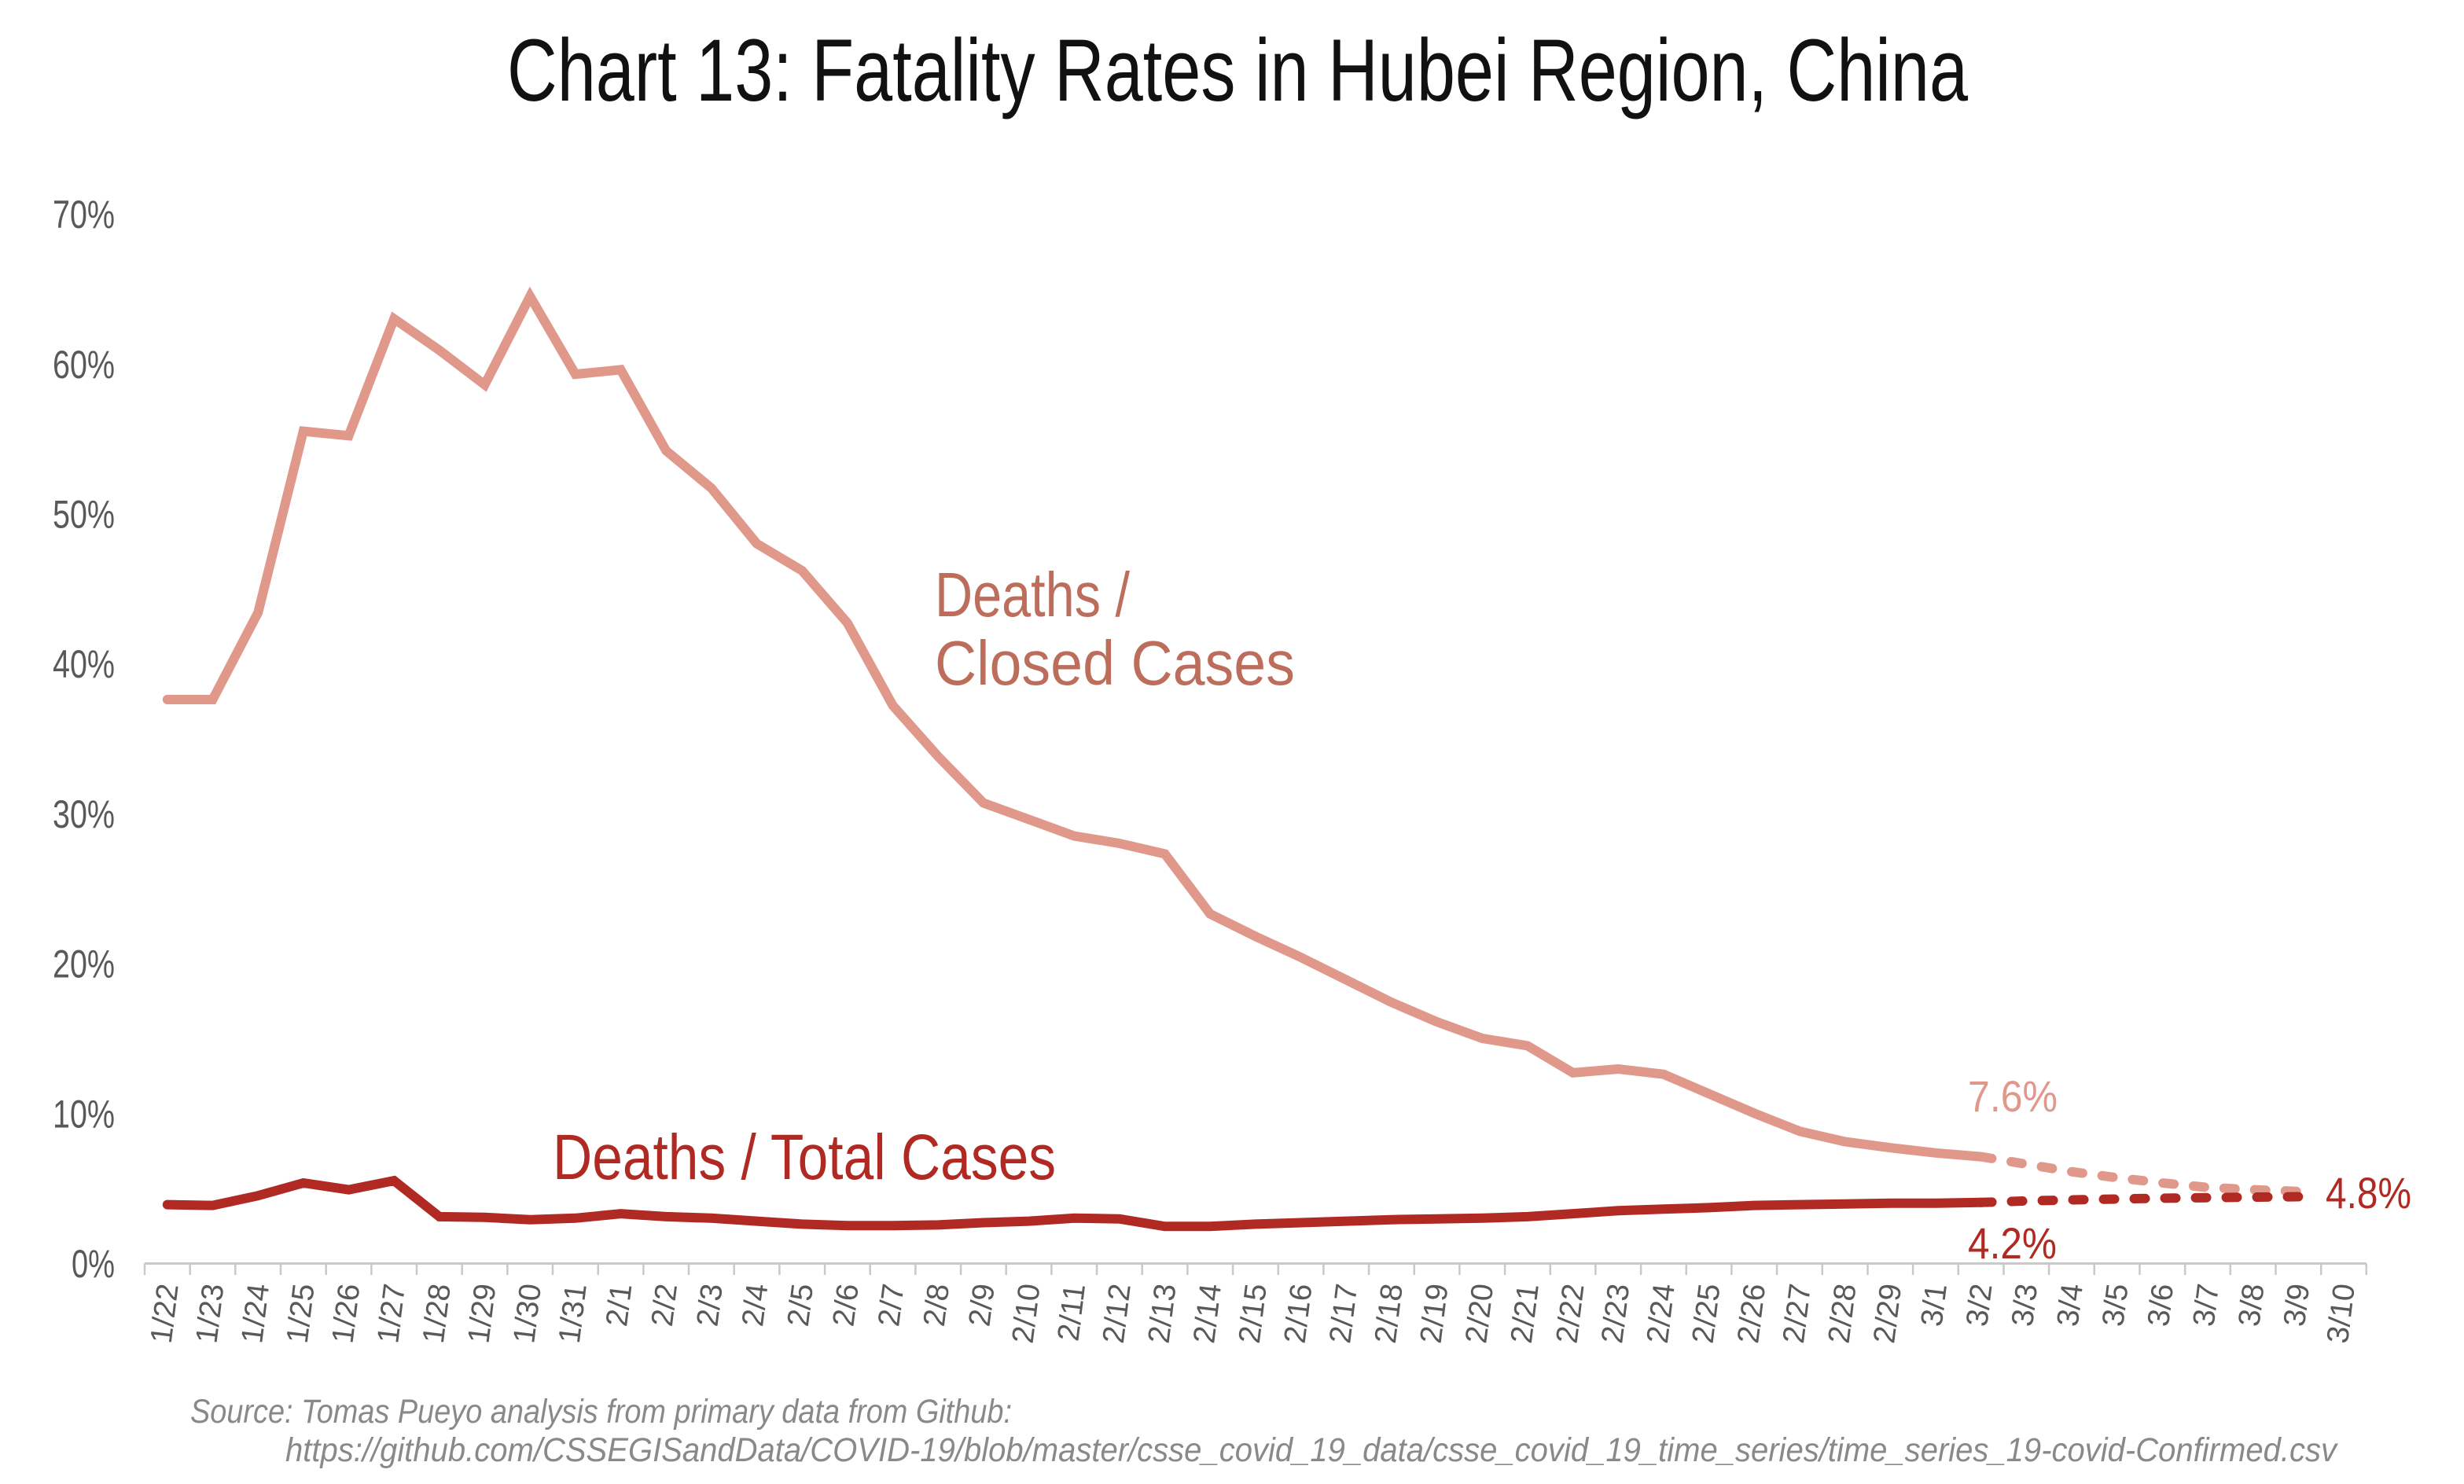 Image resolution: width=2464 pixels, height=1484 pixels. What do you see at coordinates (1434, 1314) in the screenshot?
I see `svg-text: 2/19` at bounding box center [1434, 1314].